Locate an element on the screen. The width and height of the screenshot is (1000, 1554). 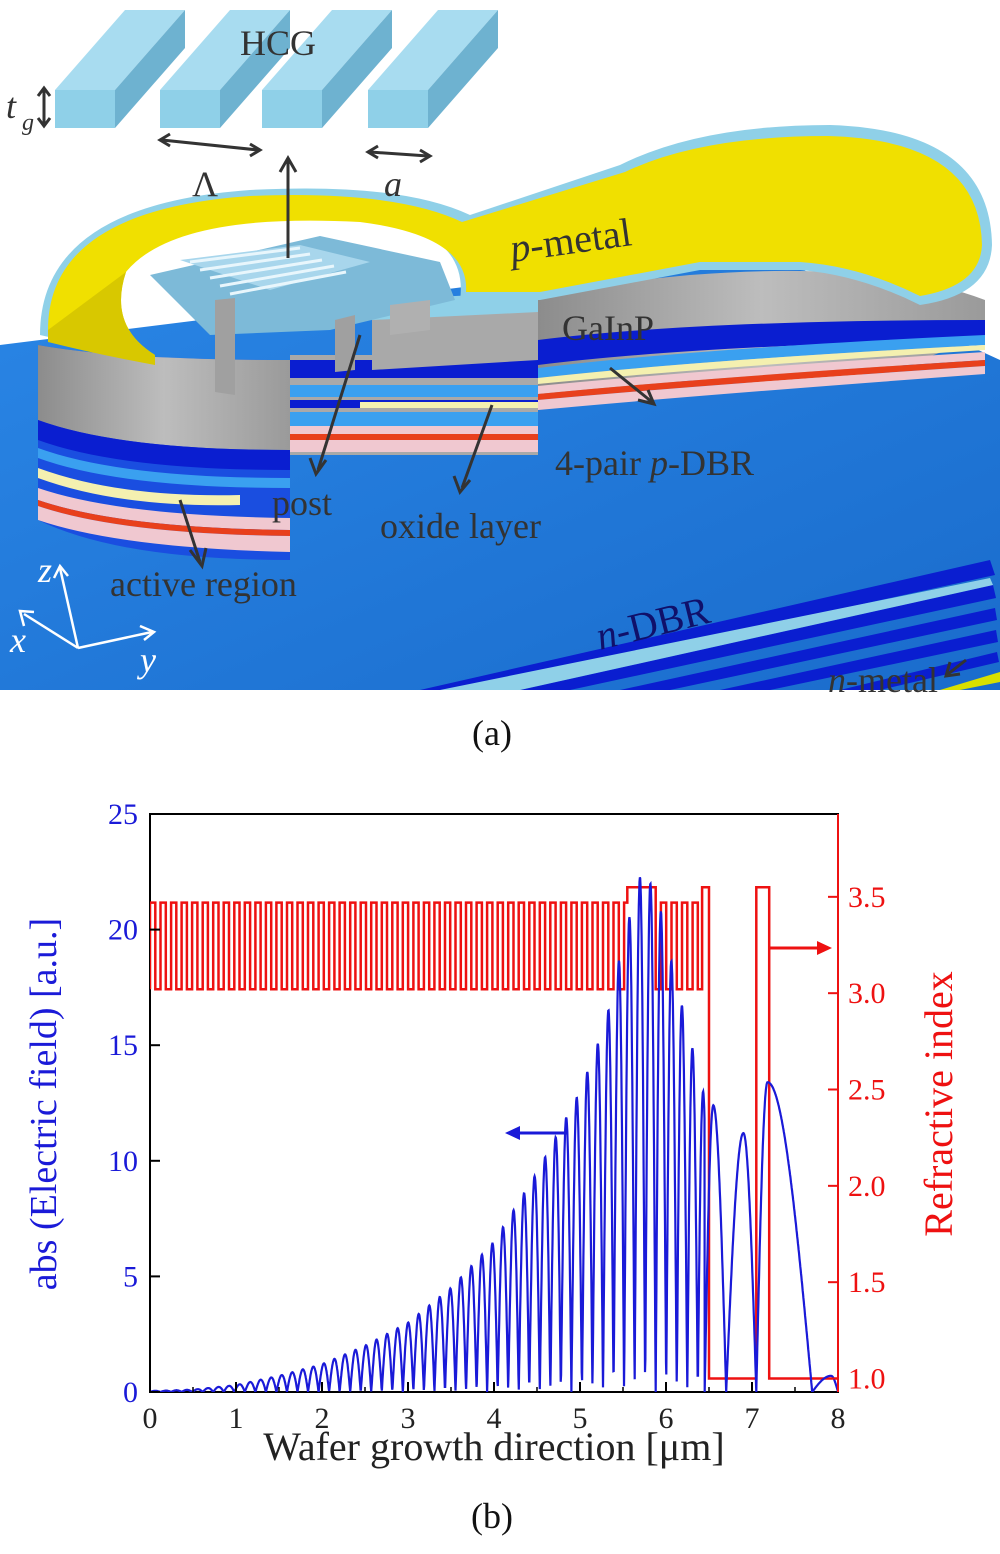
label-oxide: oxide layer is located at coordinates (460, 526).